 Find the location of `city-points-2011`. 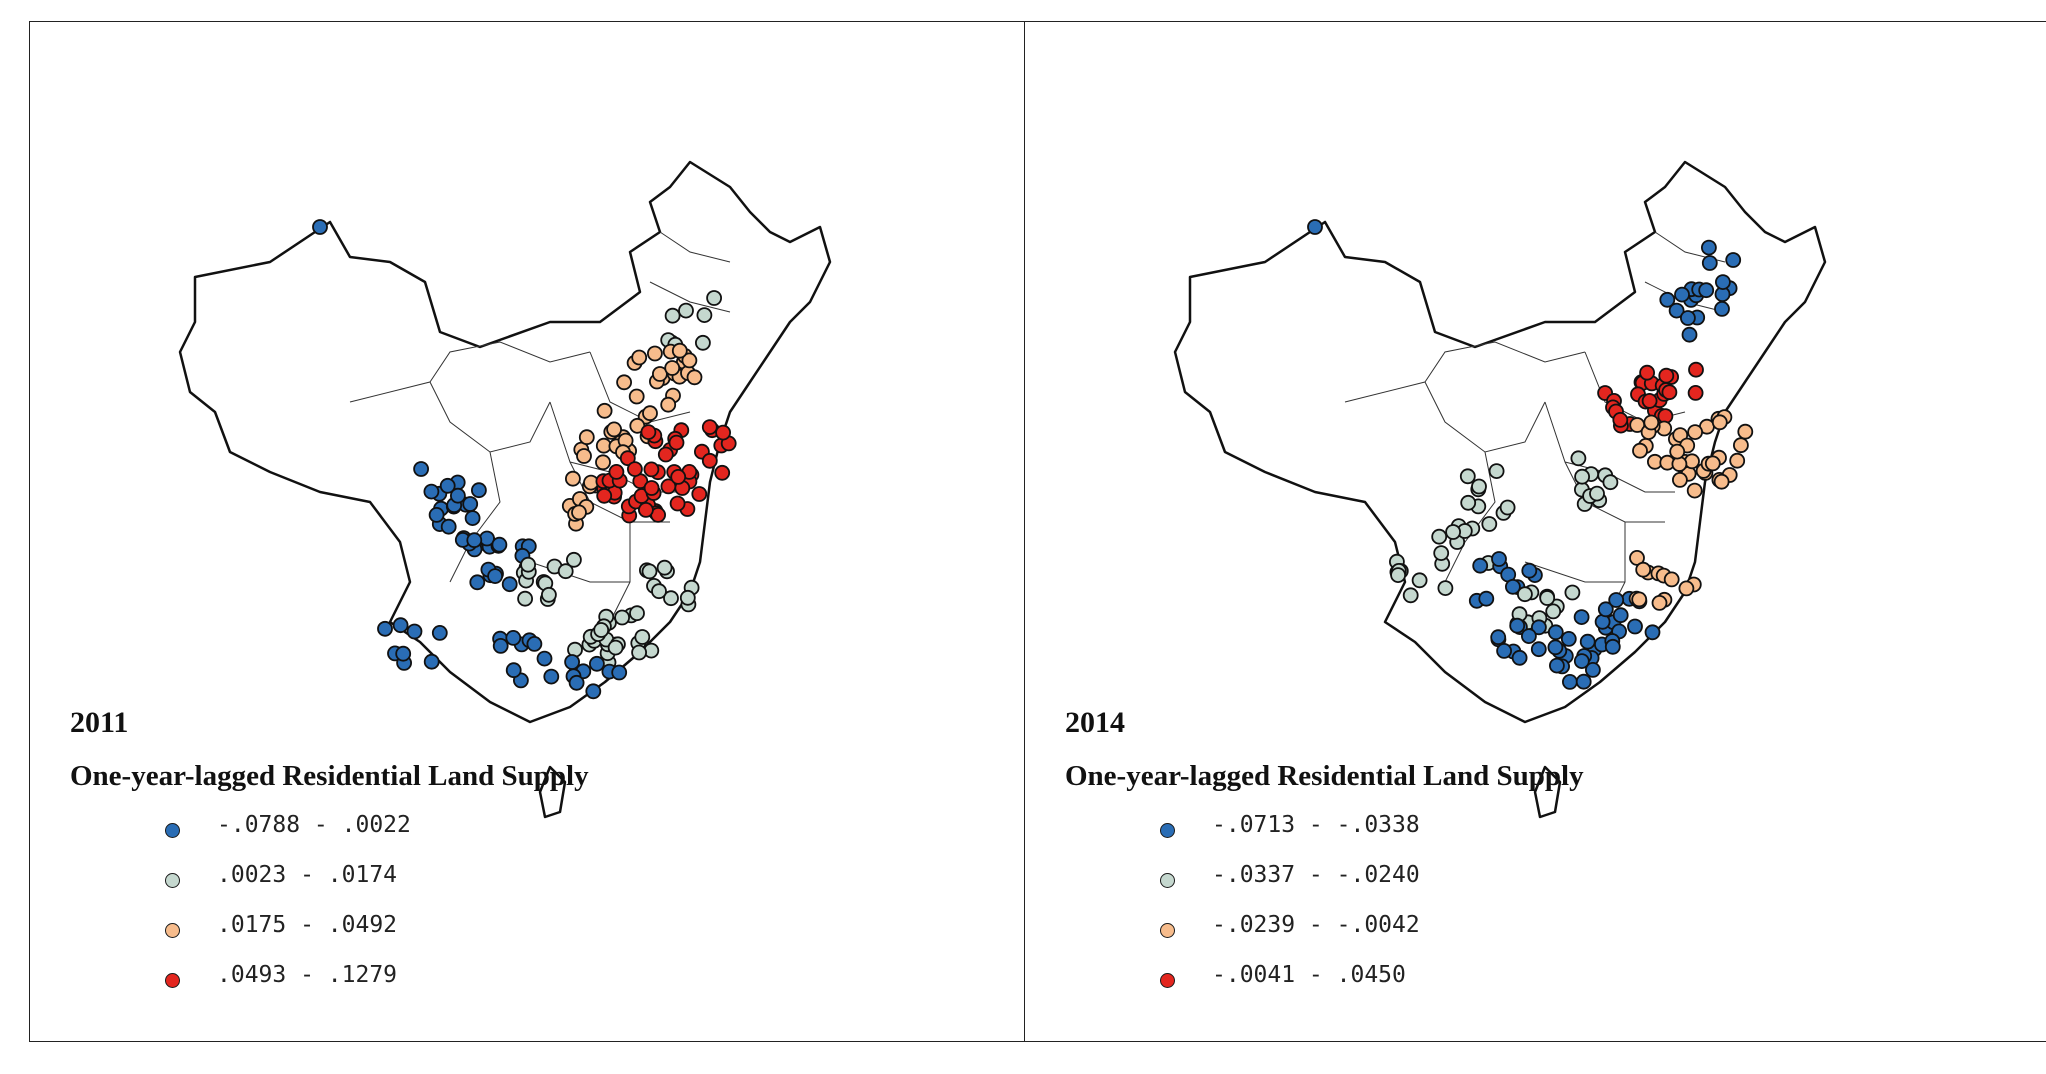

city-points-2011 is located at coordinates (524, 459).